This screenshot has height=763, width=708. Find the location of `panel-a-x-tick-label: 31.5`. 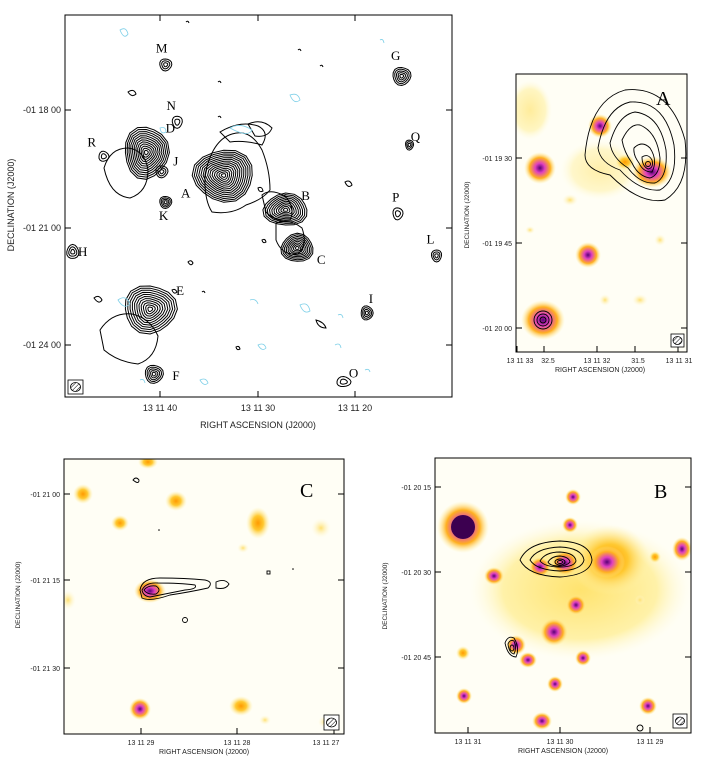

panel-a-x-tick-label: 31.5 is located at coordinates (638, 361).